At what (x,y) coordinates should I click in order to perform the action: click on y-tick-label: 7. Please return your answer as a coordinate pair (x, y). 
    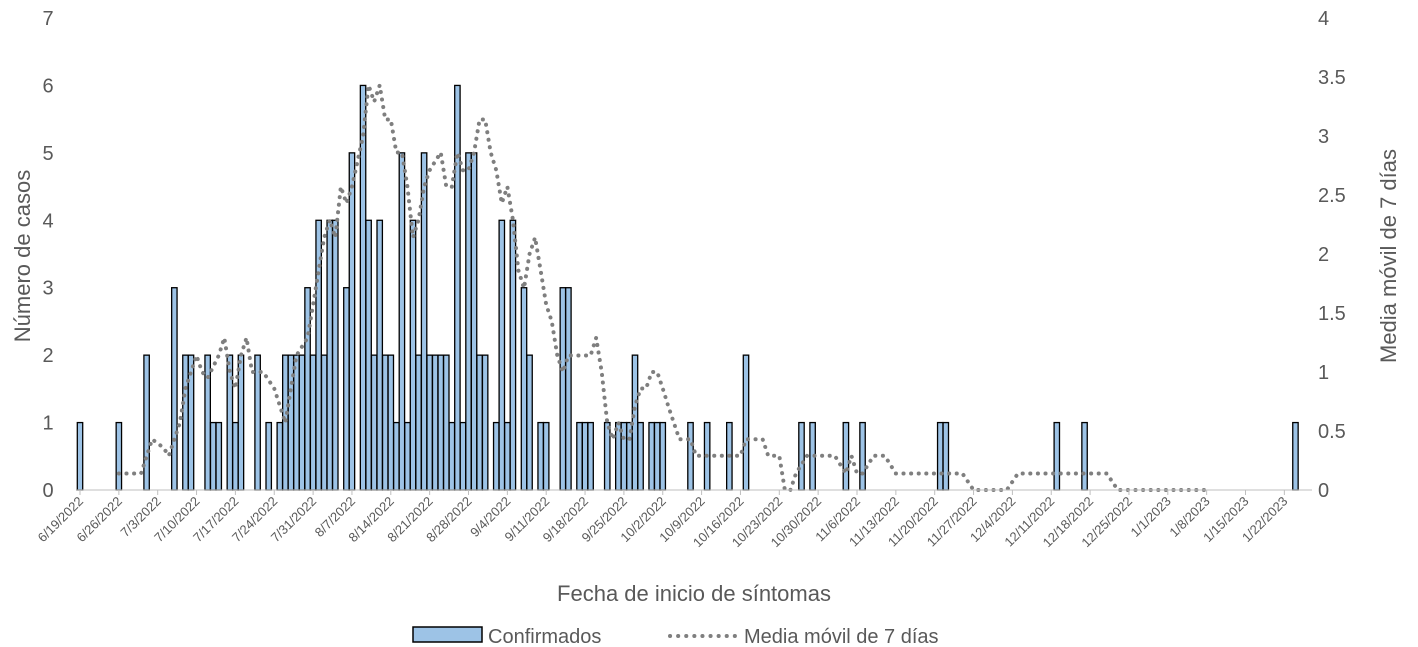
    Looking at the image, I should click on (47, 19).